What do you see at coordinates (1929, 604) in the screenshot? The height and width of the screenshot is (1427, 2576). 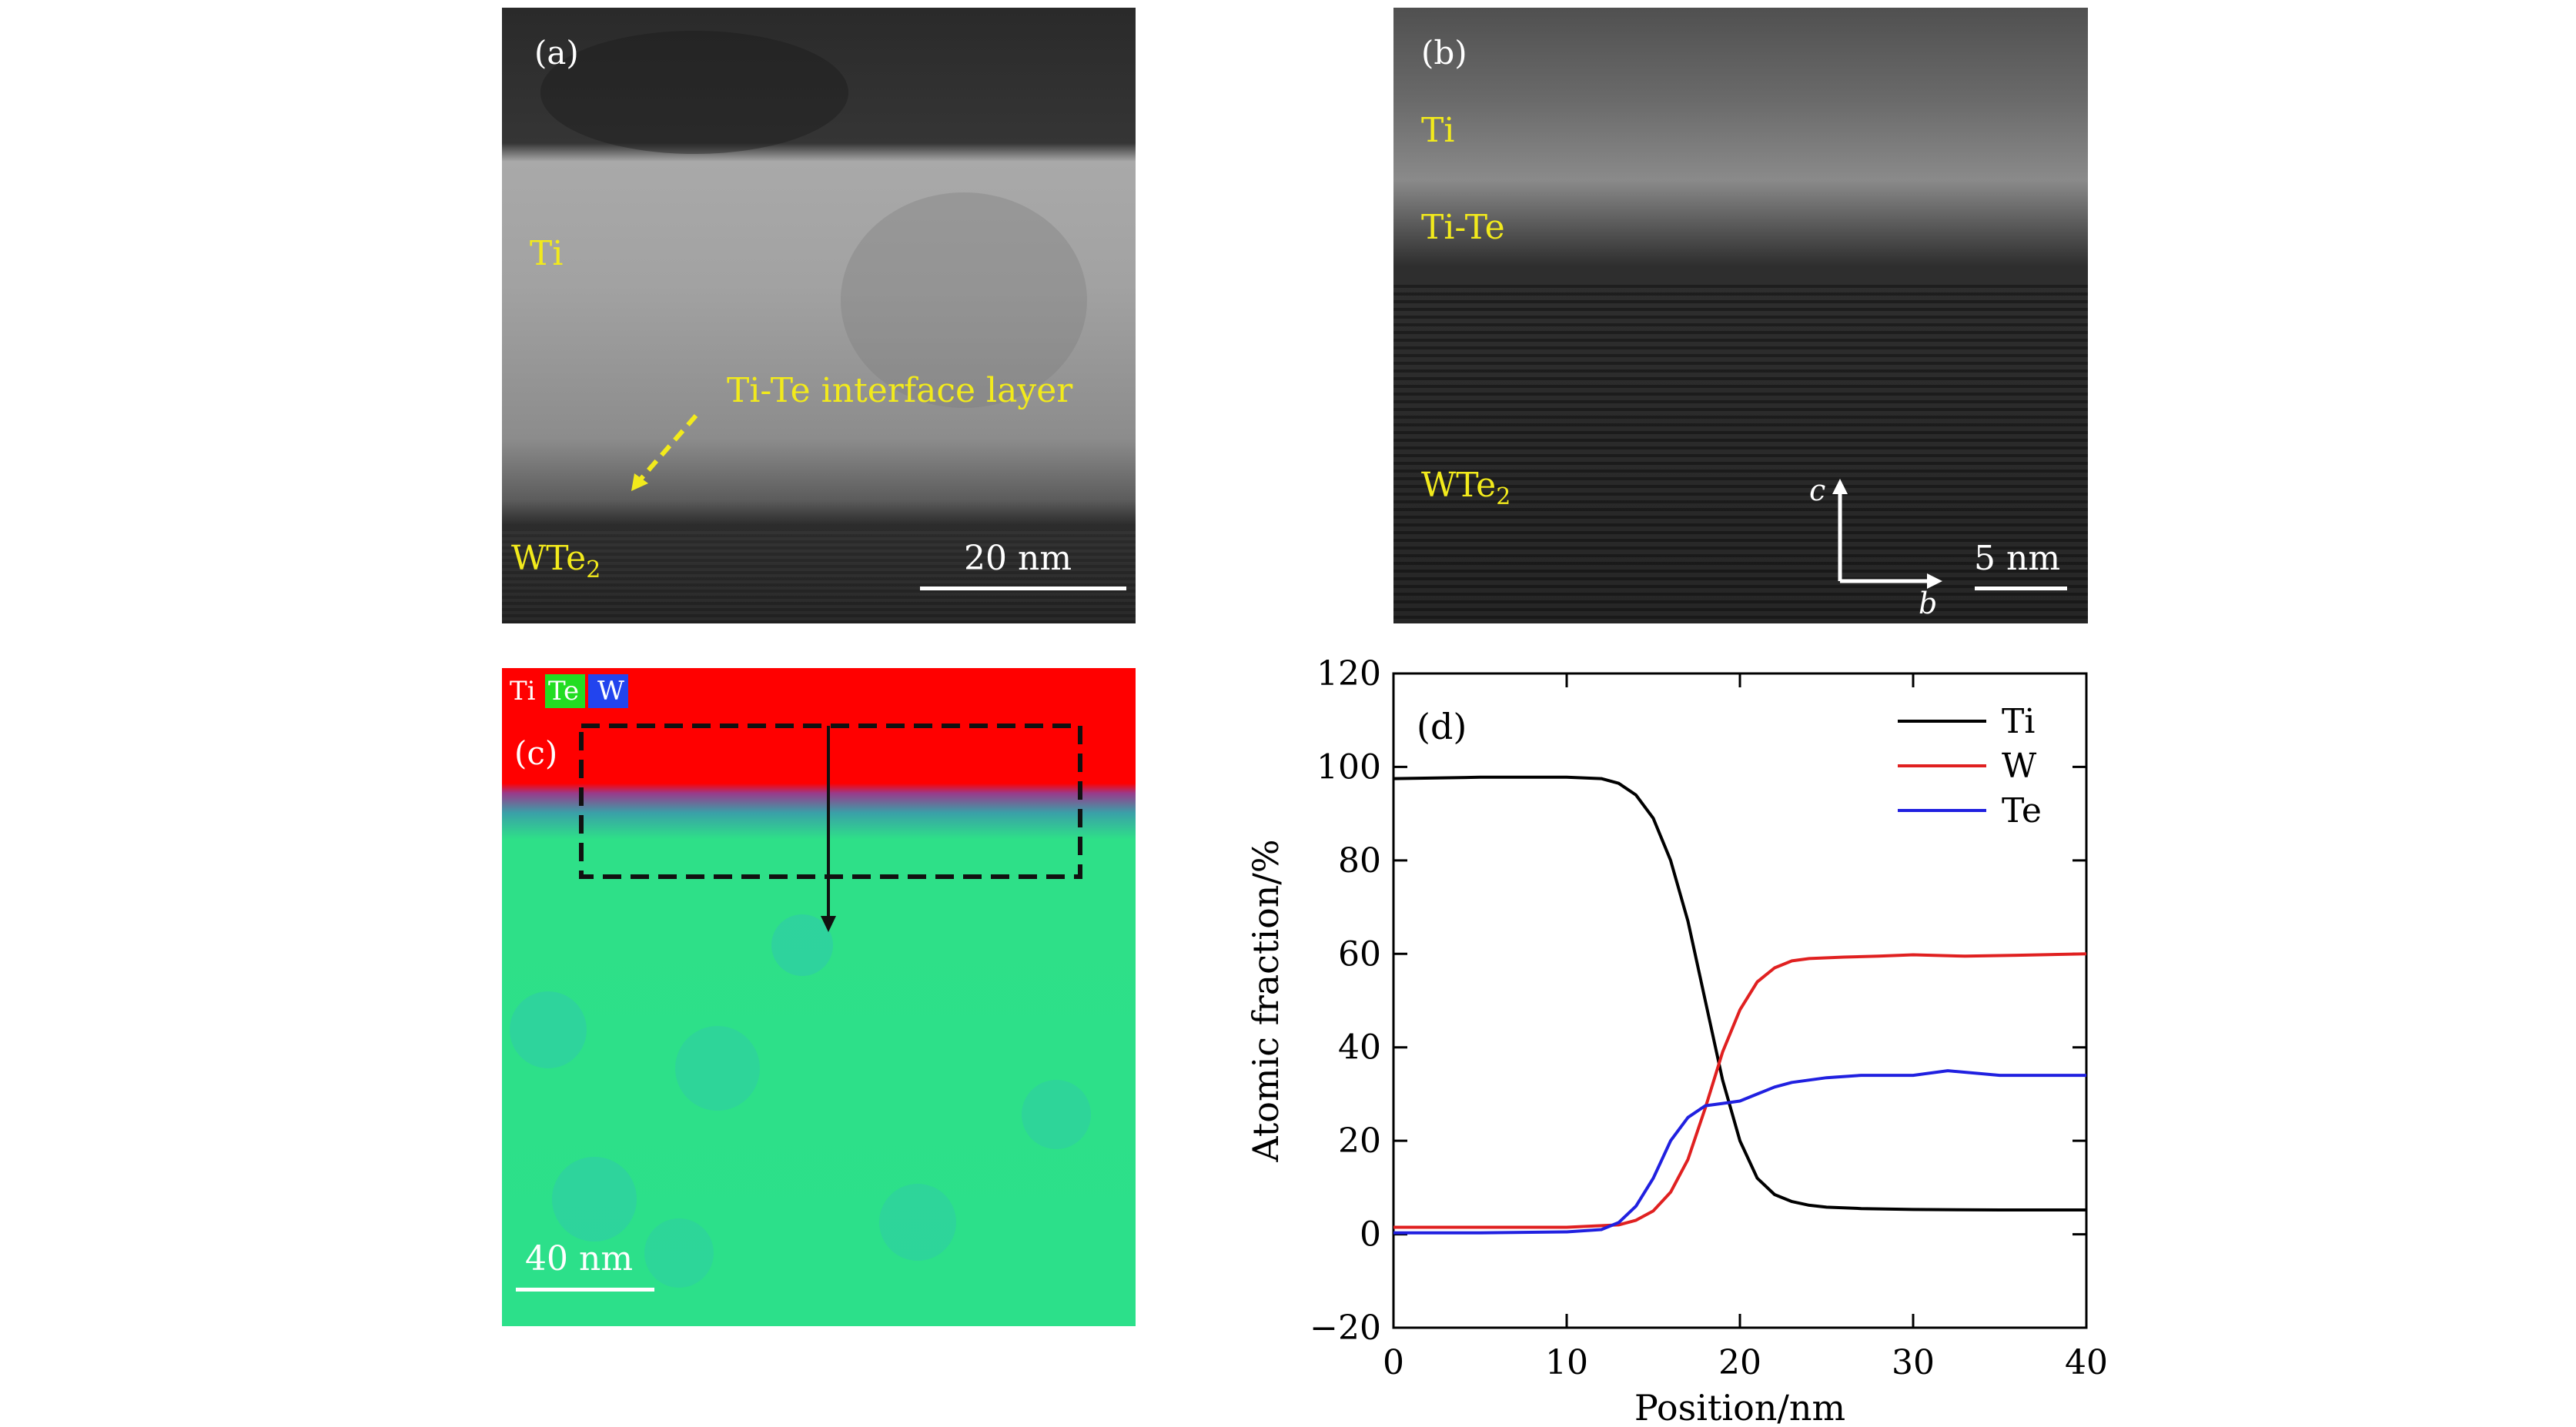 I see `axis-b-label: b` at bounding box center [1929, 604].